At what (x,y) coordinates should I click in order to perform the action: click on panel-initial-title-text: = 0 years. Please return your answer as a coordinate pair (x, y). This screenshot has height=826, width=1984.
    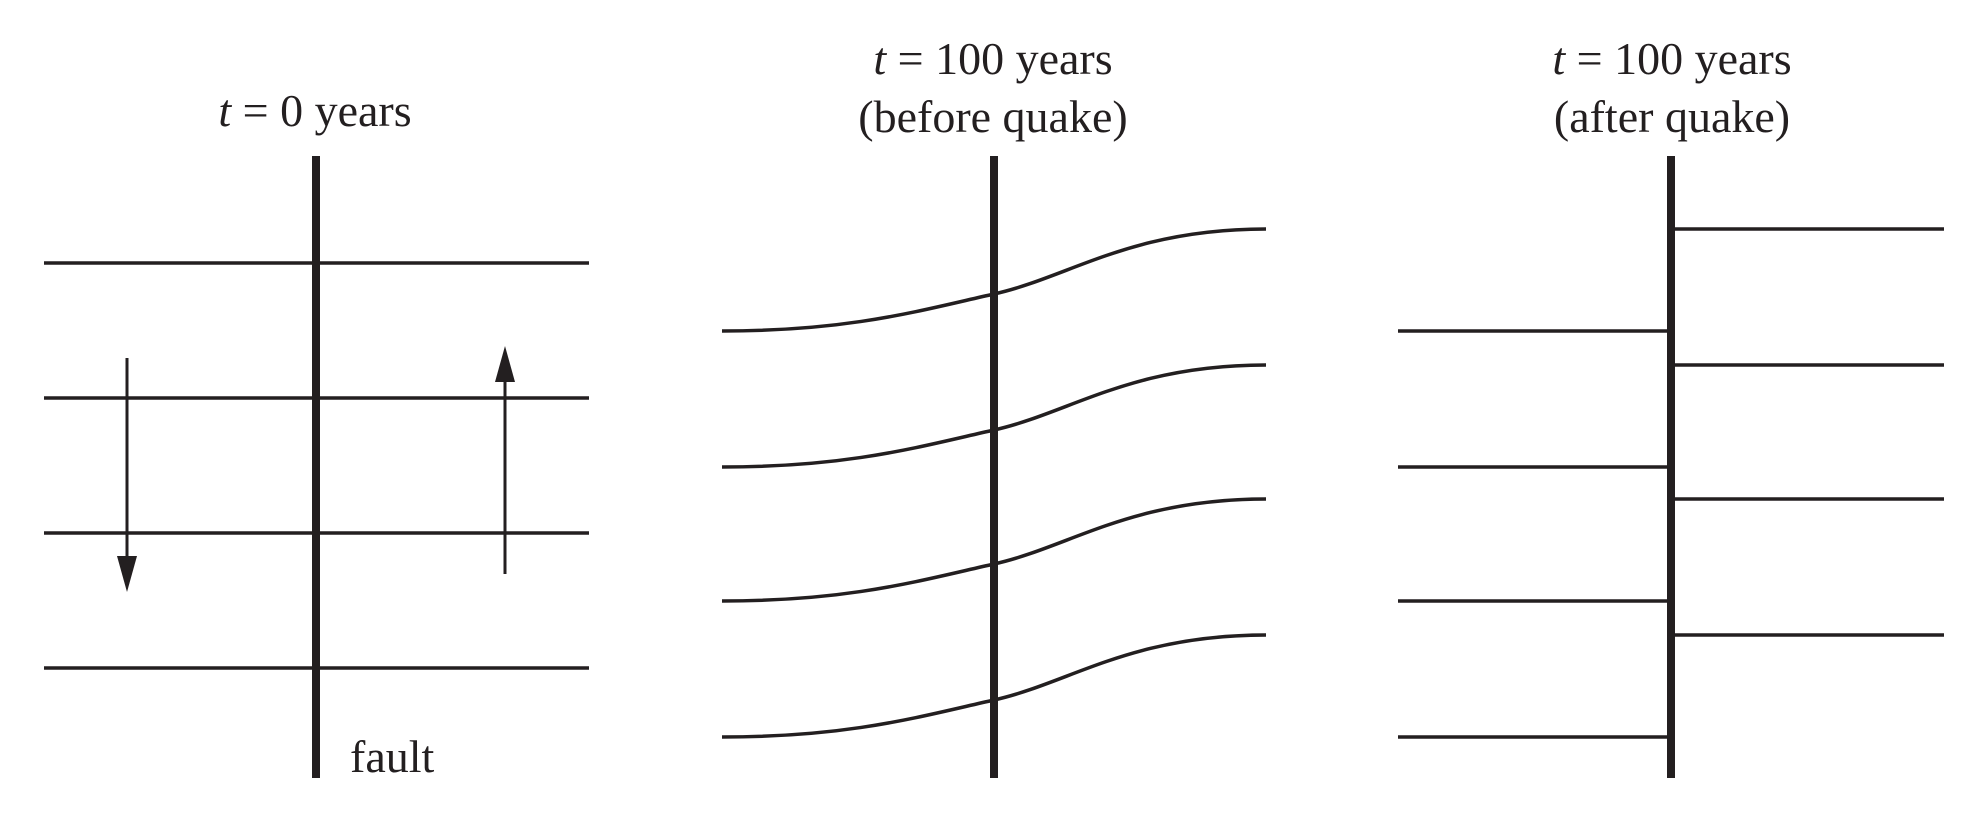
    Looking at the image, I should click on (321, 110).